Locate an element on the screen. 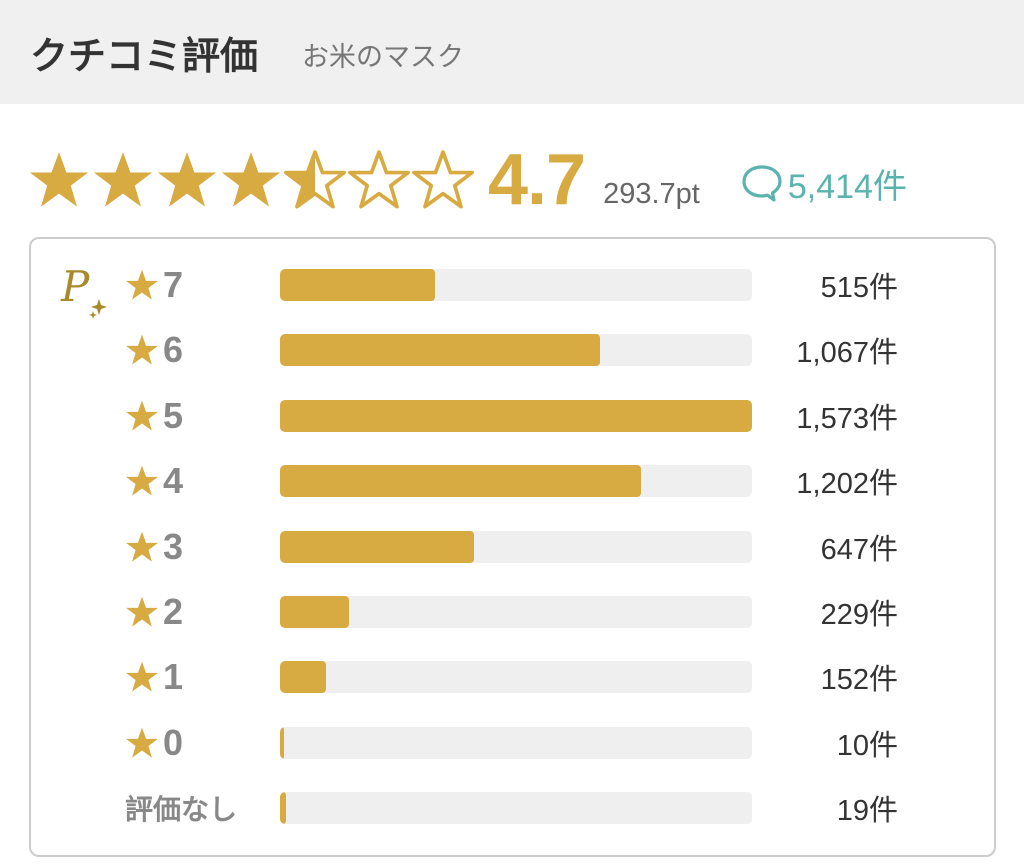 The width and height of the screenshot is (1024, 867). rating-label: 0 is located at coordinates (154, 743).